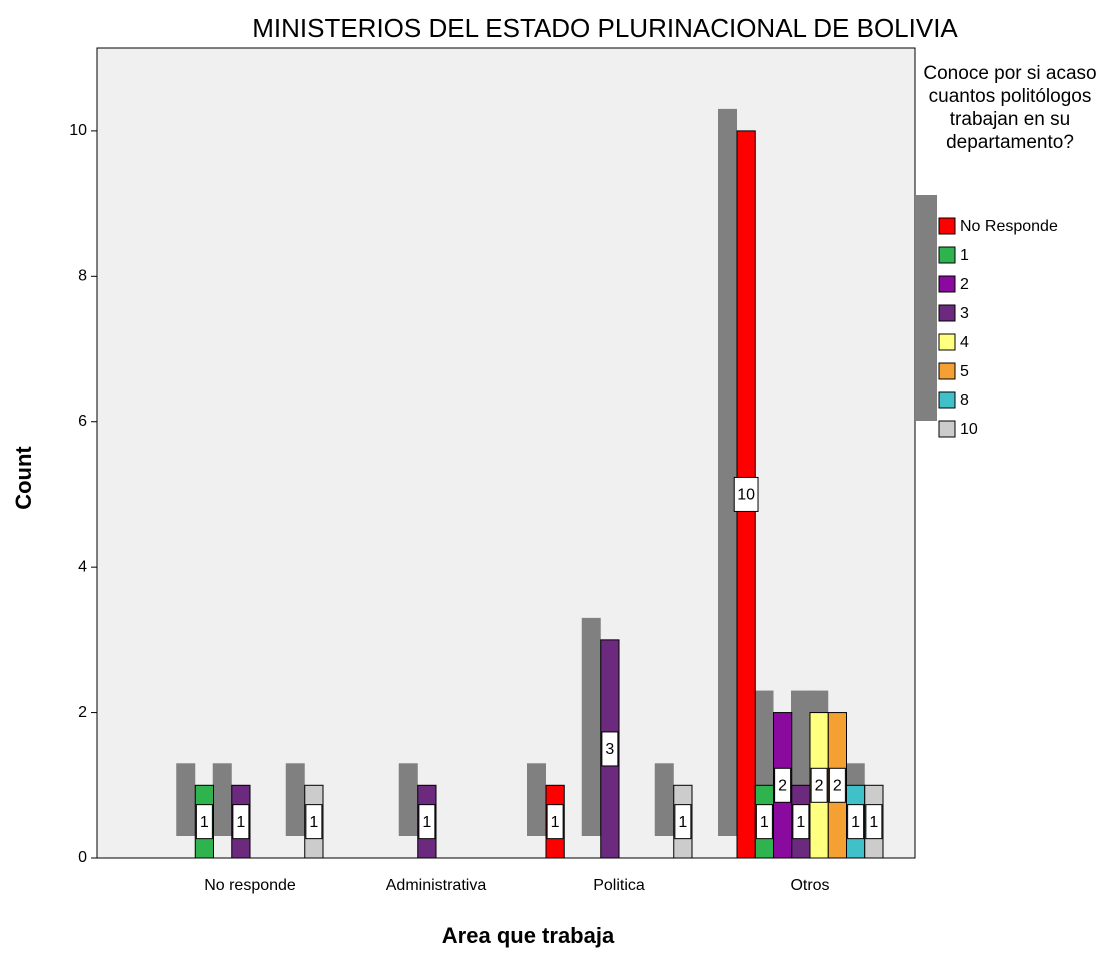  I want to click on legend-label: 2, so click(964, 284).